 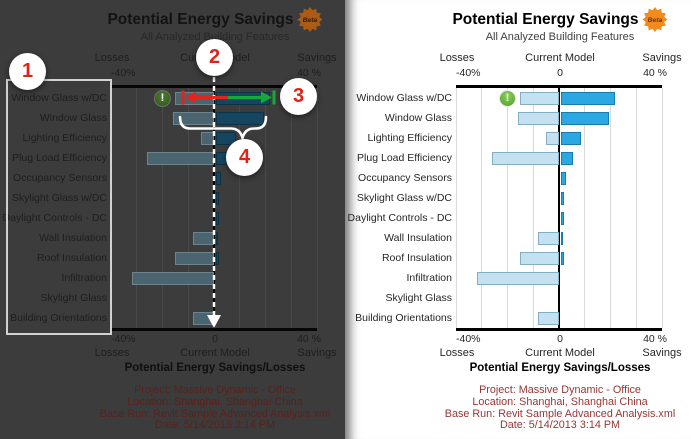 I want to click on category-label: Window Glass w/DC, so click(x=404, y=98).